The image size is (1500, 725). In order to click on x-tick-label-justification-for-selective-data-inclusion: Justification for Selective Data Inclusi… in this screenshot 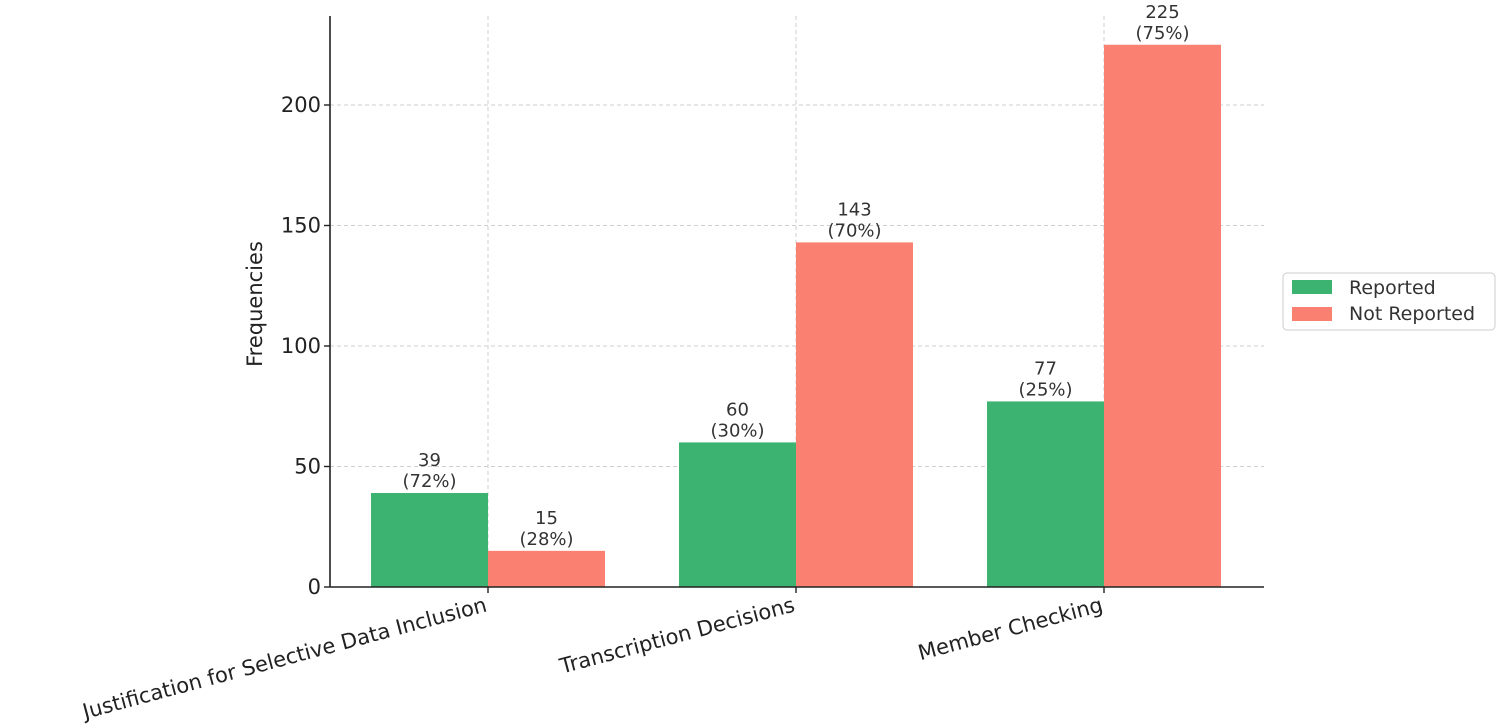, I will do `click(283, 659)`.